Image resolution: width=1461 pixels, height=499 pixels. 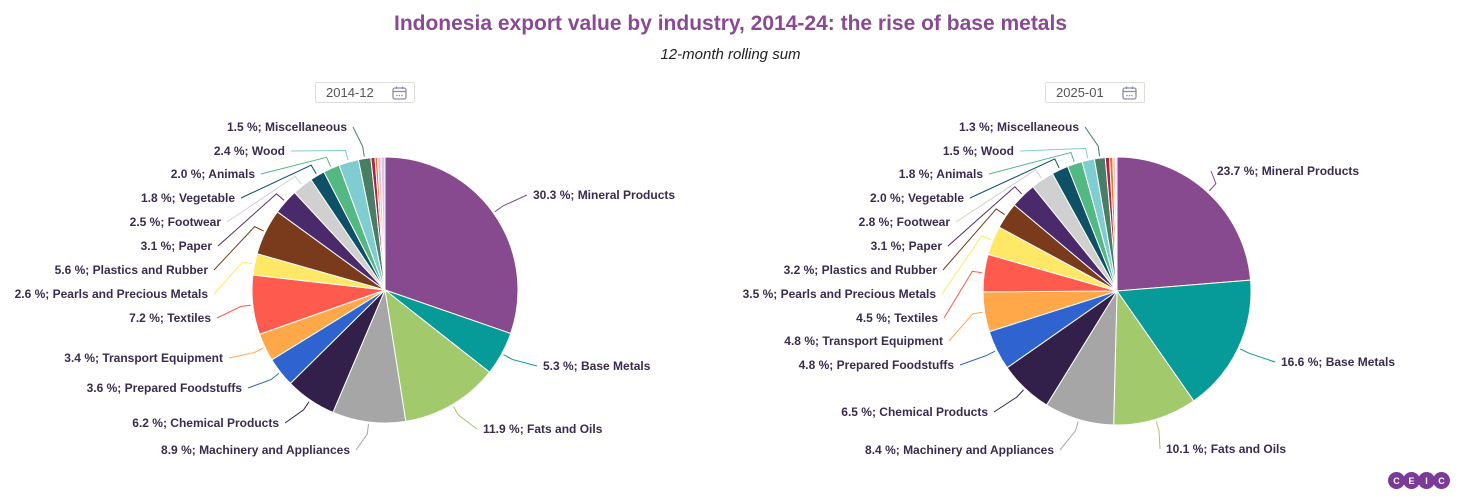 I want to click on data-label: 1.5 %; Miscellaneous, so click(x=286, y=127).